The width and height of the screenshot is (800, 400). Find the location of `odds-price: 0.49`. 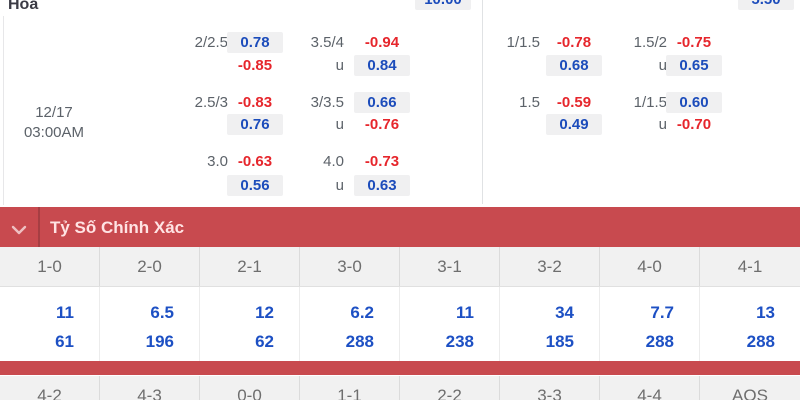

odds-price: 0.49 is located at coordinates (574, 124).